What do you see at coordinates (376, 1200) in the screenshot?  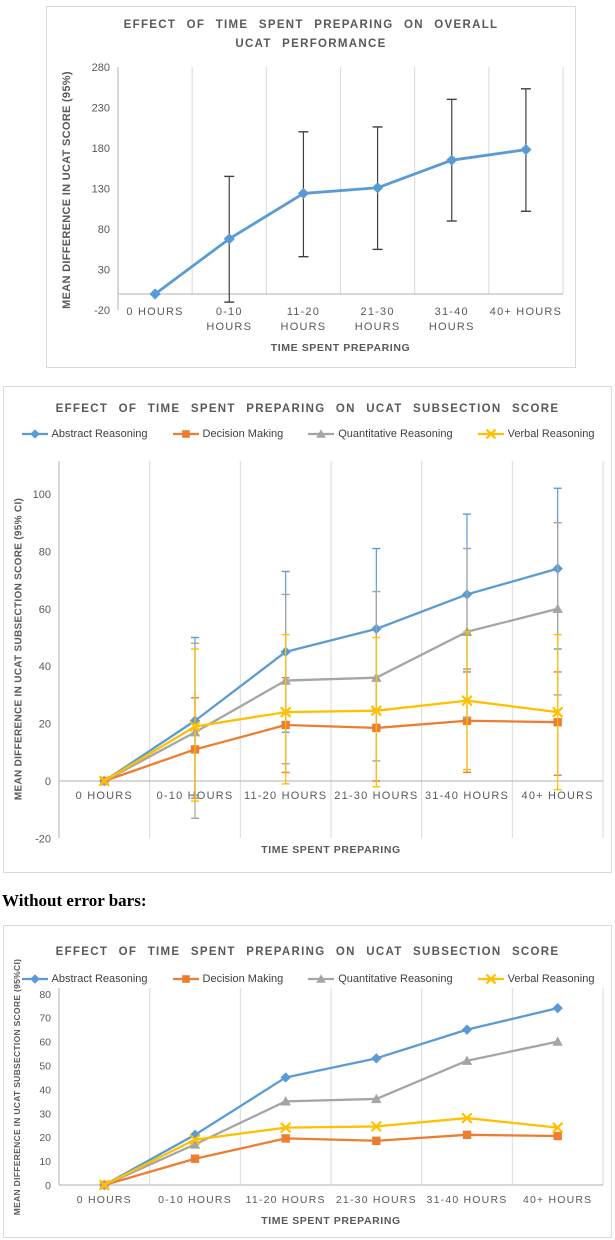 I see `svg-text: 21-30 HOURS` at bounding box center [376, 1200].